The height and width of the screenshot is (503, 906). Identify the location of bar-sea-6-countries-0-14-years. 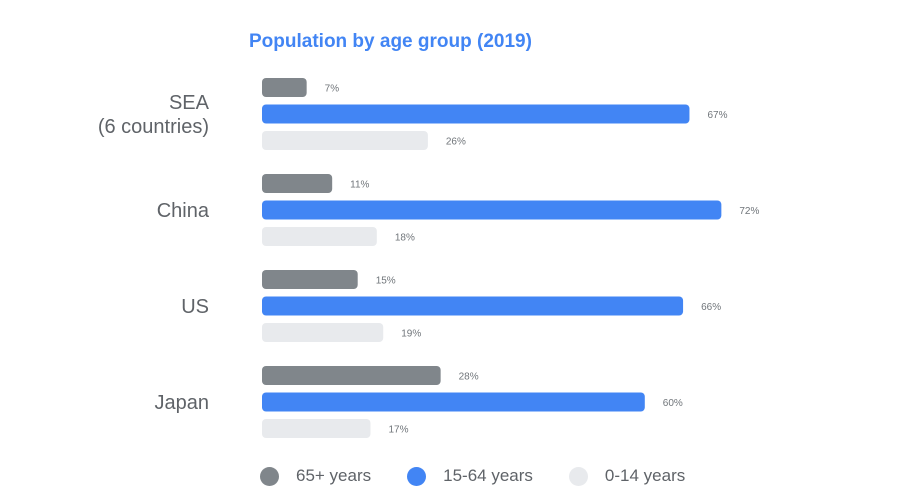
(345, 140).